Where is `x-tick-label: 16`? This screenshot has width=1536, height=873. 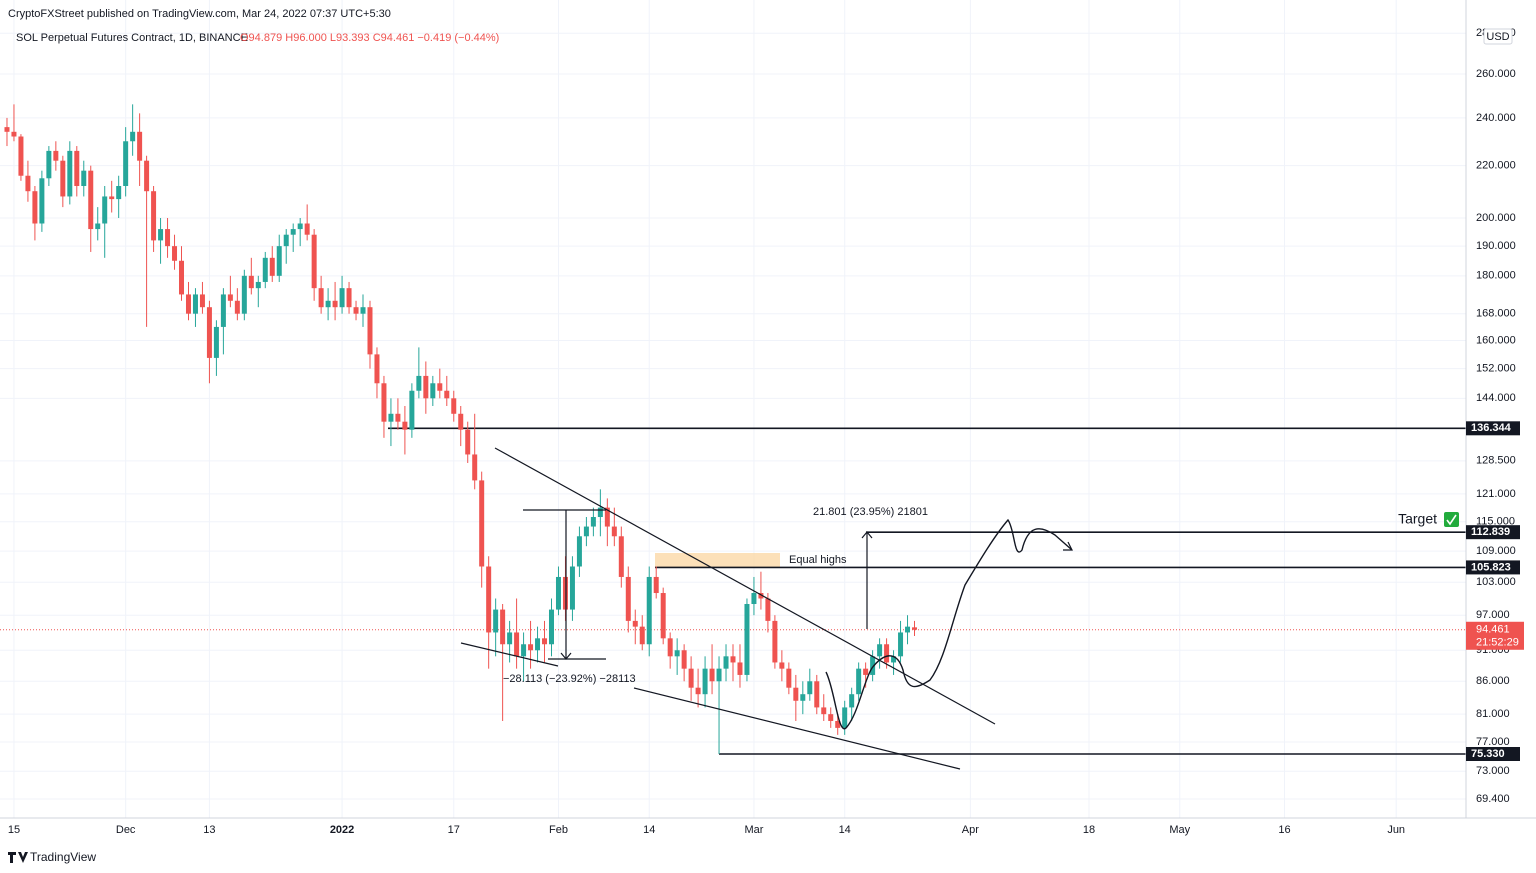
x-tick-label: 16 is located at coordinates (1284, 830).